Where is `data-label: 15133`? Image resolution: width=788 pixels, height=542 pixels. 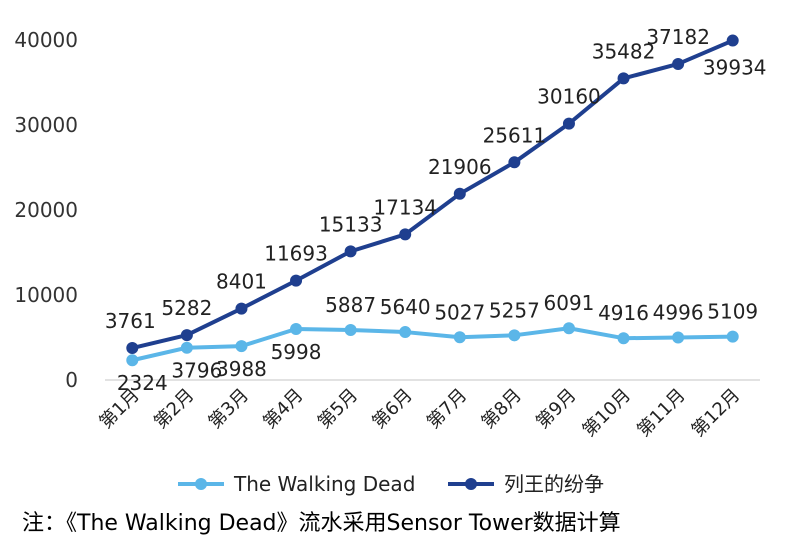
data-label: 15133 is located at coordinates (351, 224).